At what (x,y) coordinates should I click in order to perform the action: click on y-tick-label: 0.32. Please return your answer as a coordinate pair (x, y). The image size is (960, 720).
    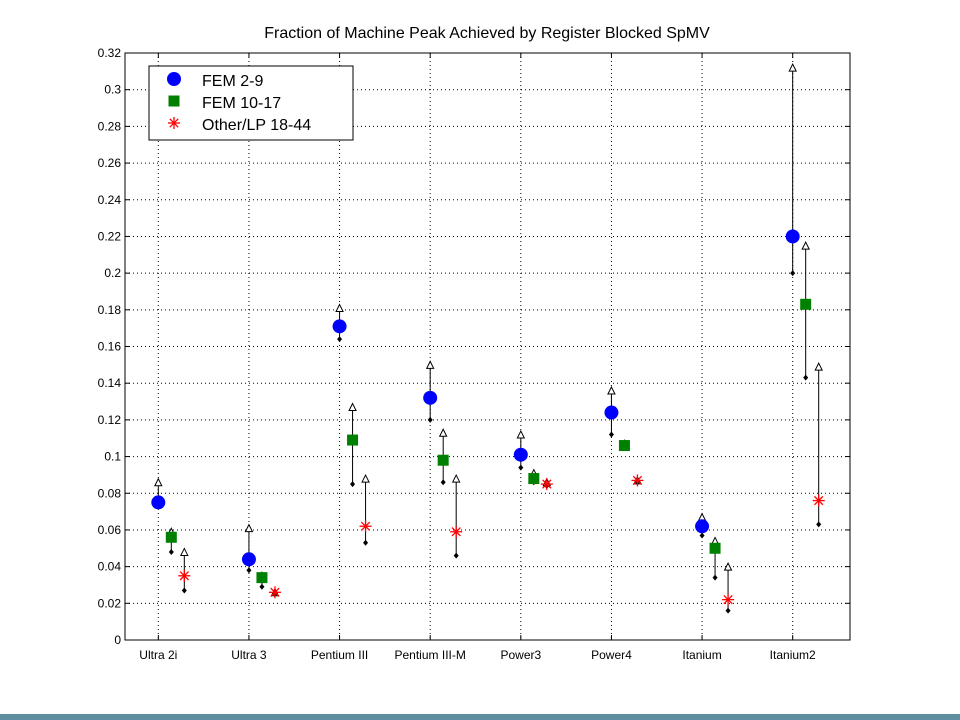
    Looking at the image, I should click on (110, 53).